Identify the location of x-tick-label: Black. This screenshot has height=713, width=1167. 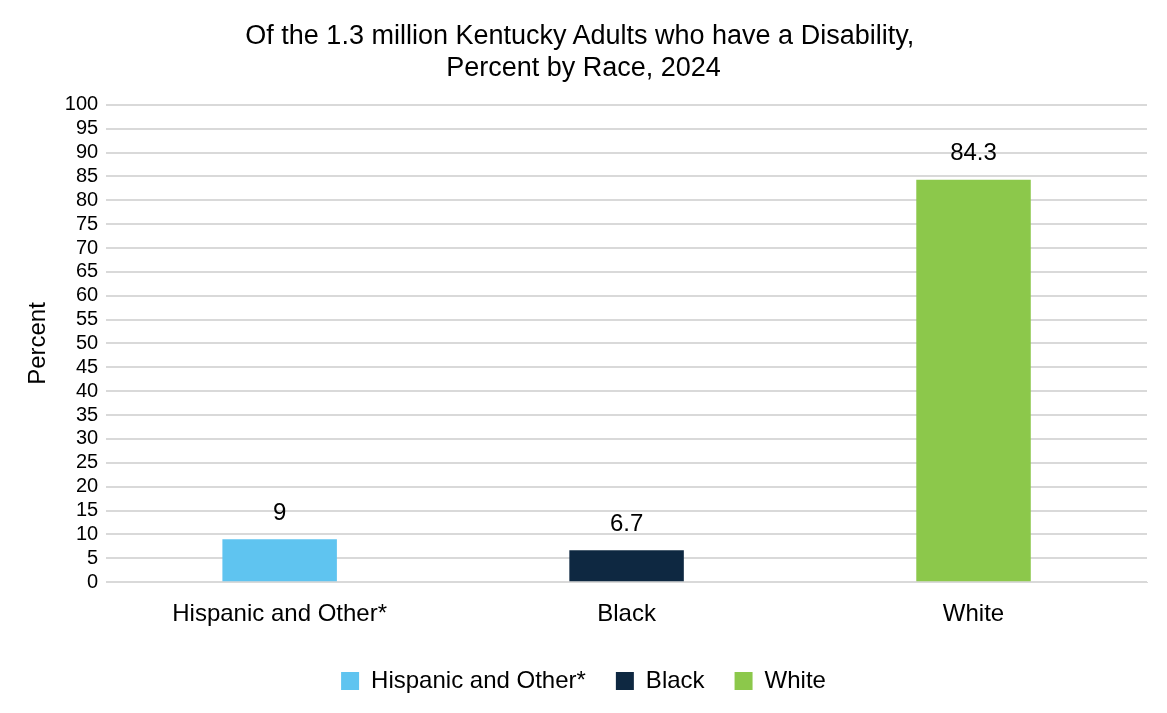
(627, 613).